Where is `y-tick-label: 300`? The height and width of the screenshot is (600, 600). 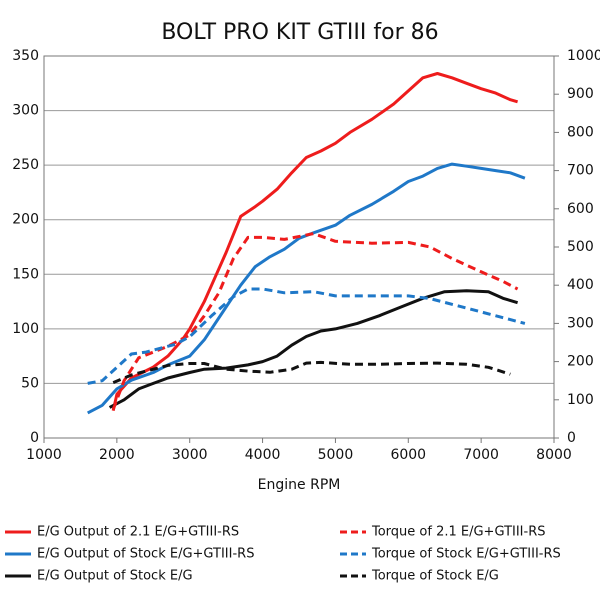
y-tick-label: 300 is located at coordinates (25, 111).